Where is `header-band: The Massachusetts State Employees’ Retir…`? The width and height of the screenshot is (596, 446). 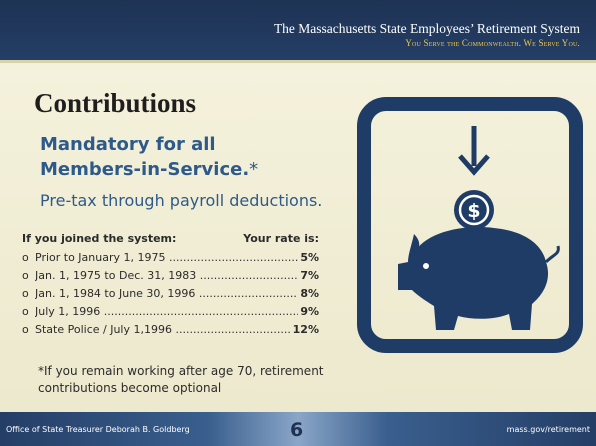 header-band: The Massachusetts State Employees’ Retir… is located at coordinates (298, 31).